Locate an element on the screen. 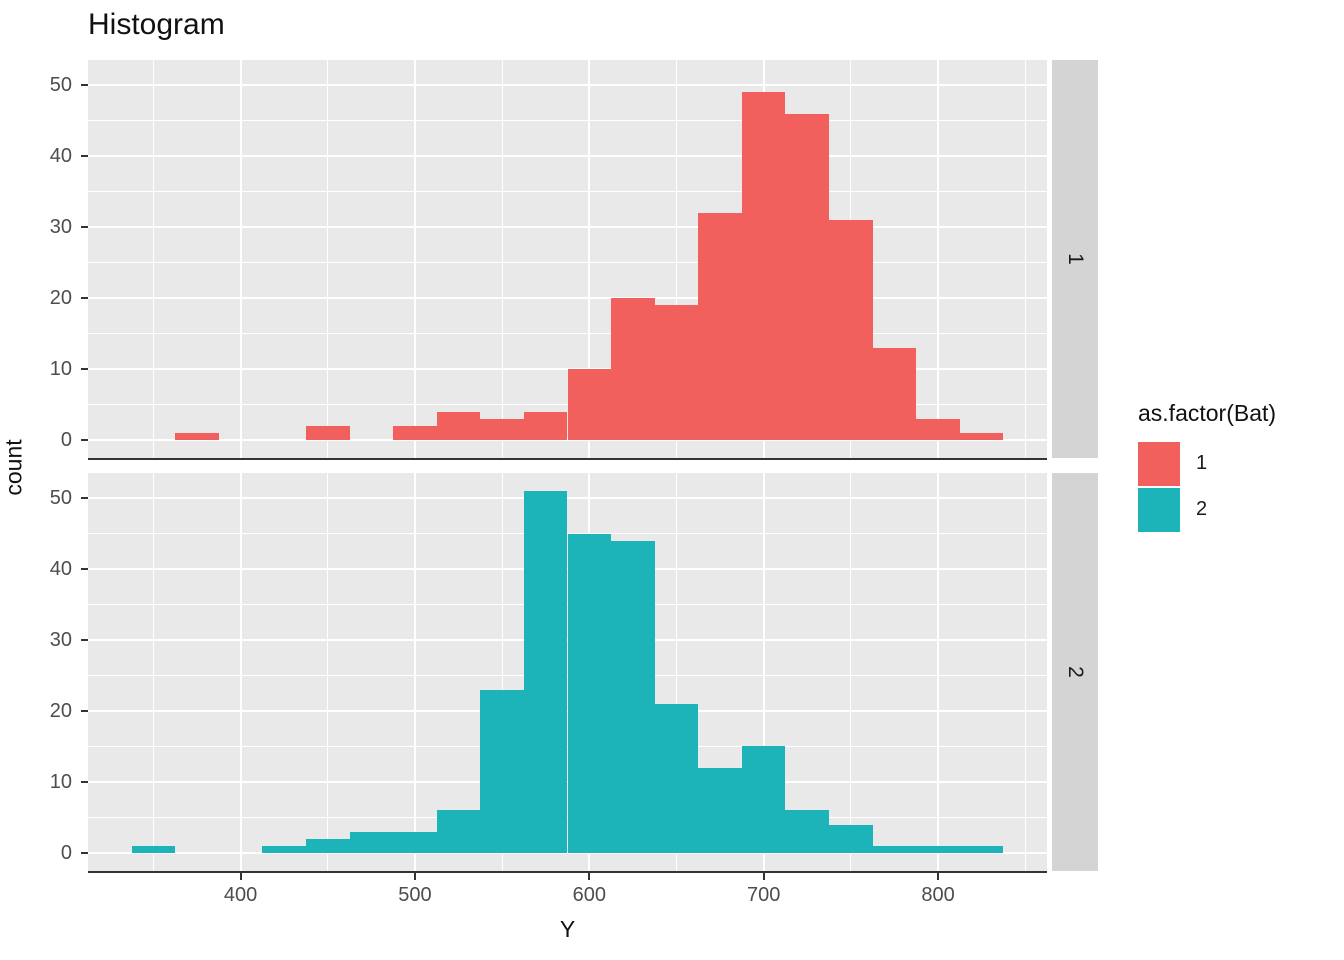  plot-title: Histogram is located at coordinates (156, 24).